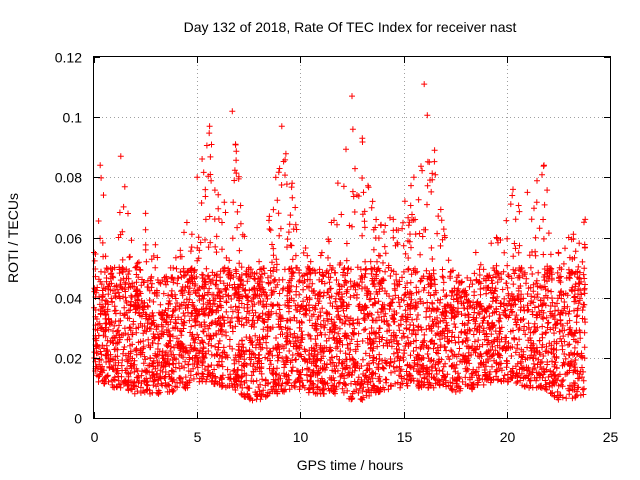 This screenshot has width=640, height=480. Describe the element at coordinates (73, 118) in the screenshot. I see `y-tick-label: 0.1` at that location.